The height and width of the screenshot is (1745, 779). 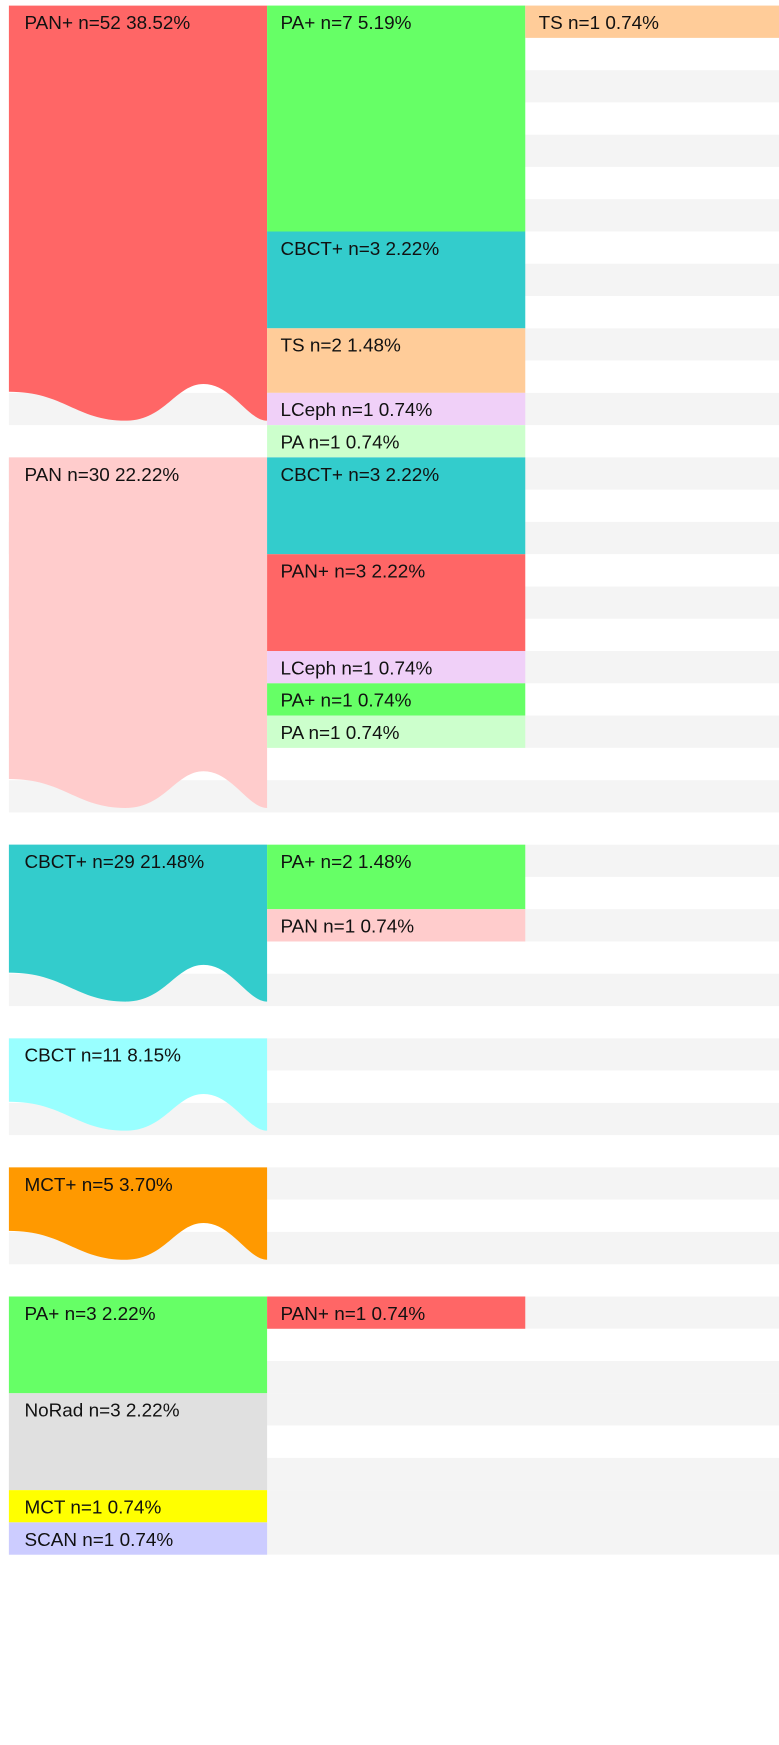 What do you see at coordinates (352, 572) in the screenshot?
I see `block-label: PAN+ n=3 2.22%` at bounding box center [352, 572].